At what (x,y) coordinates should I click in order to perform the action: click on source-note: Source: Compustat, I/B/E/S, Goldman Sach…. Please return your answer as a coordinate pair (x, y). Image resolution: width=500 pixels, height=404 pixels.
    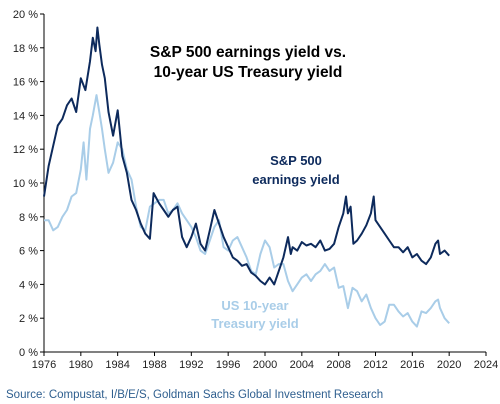
    Looking at the image, I should click on (194, 395).